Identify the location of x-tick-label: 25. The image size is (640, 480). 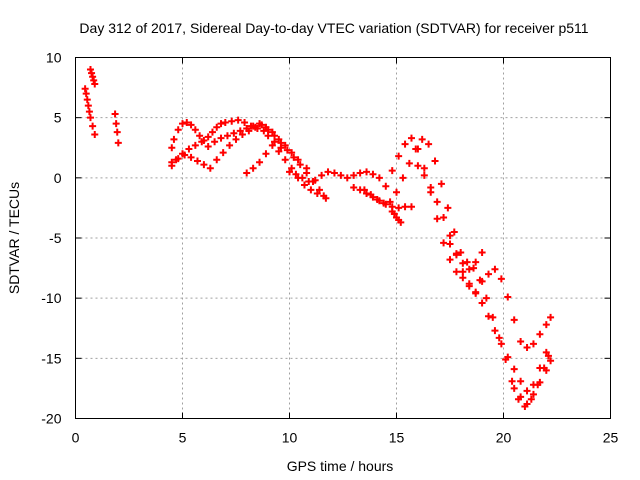
(611, 438).